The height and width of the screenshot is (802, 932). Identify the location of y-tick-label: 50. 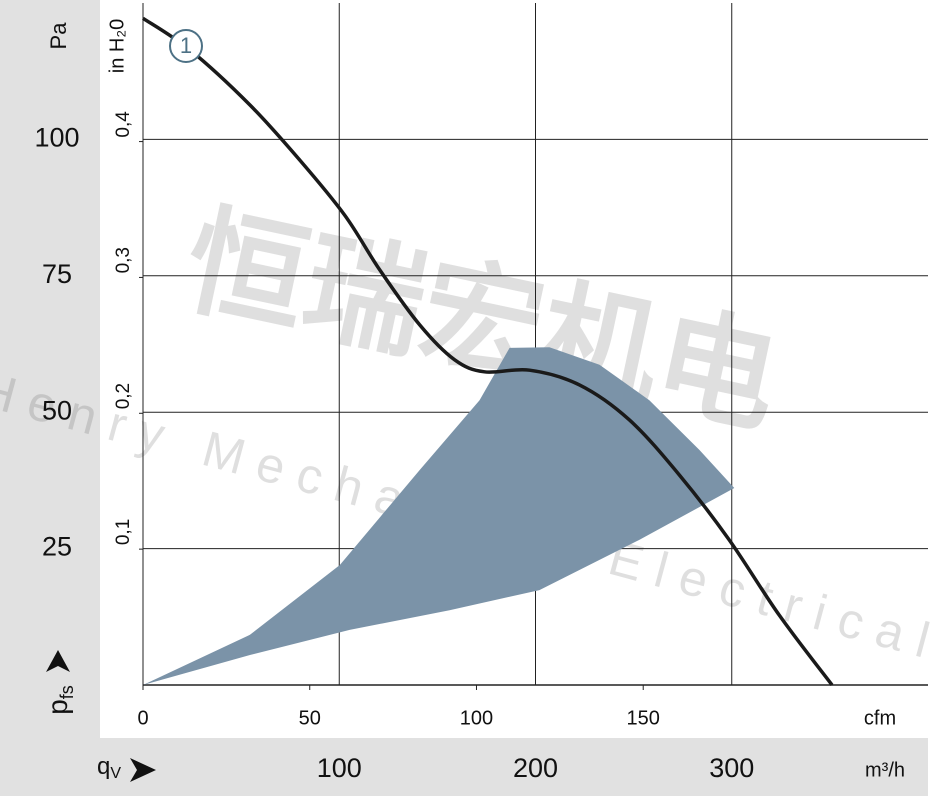
(57, 410).